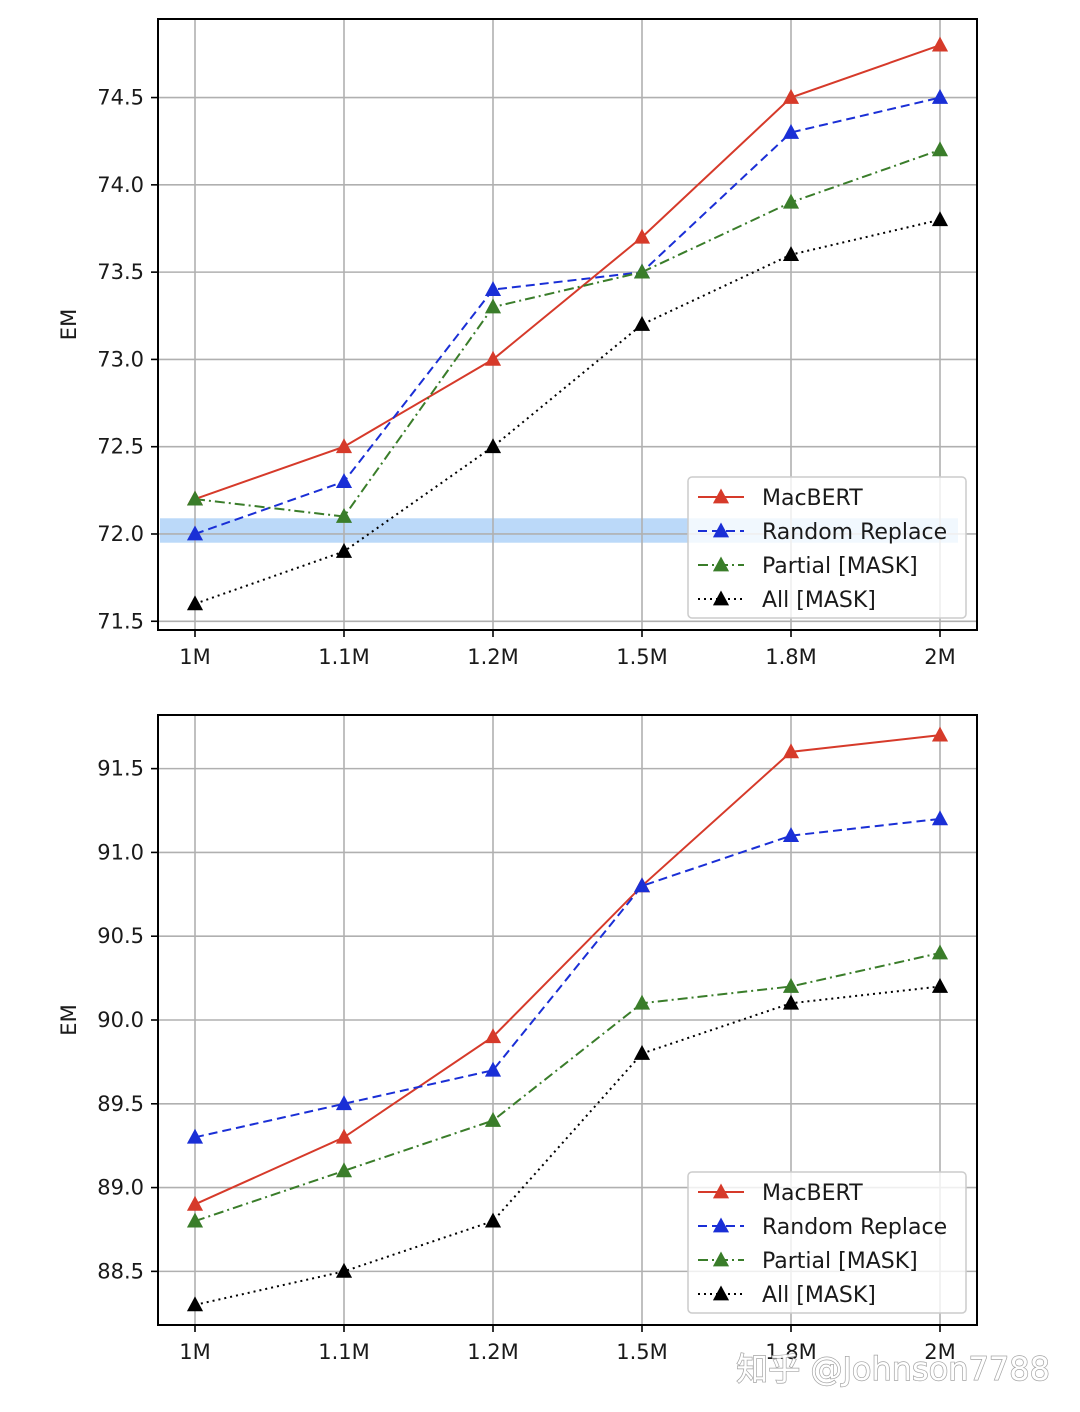 The width and height of the screenshot is (1080, 1412). What do you see at coordinates (120, 852) in the screenshot?
I see `y-tick-label: 91.0` at bounding box center [120, 852].